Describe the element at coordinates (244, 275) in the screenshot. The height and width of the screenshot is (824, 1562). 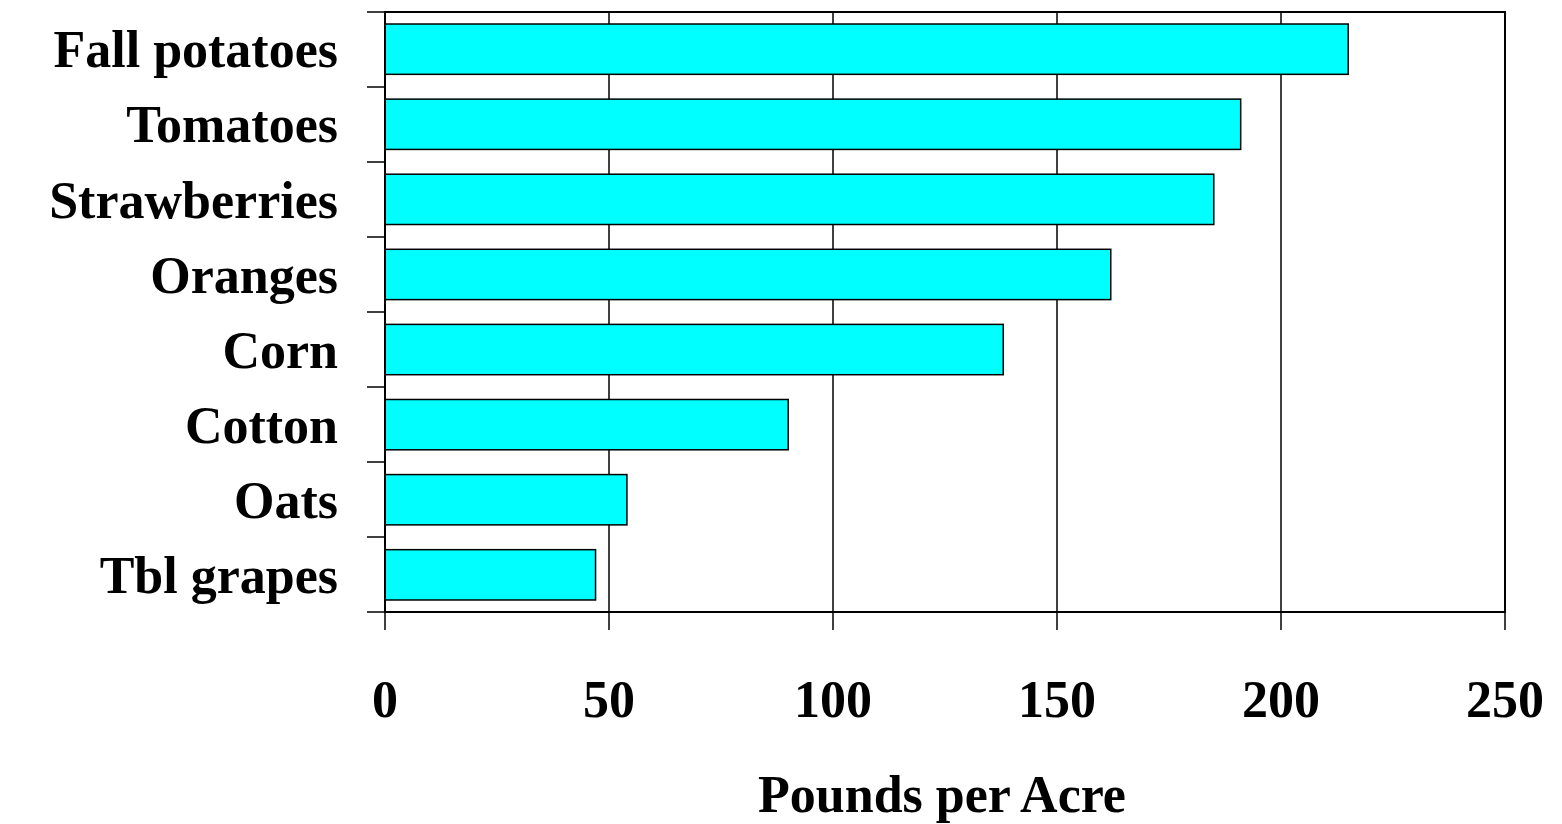
I see `y-tick-label: Oranges` at that location.